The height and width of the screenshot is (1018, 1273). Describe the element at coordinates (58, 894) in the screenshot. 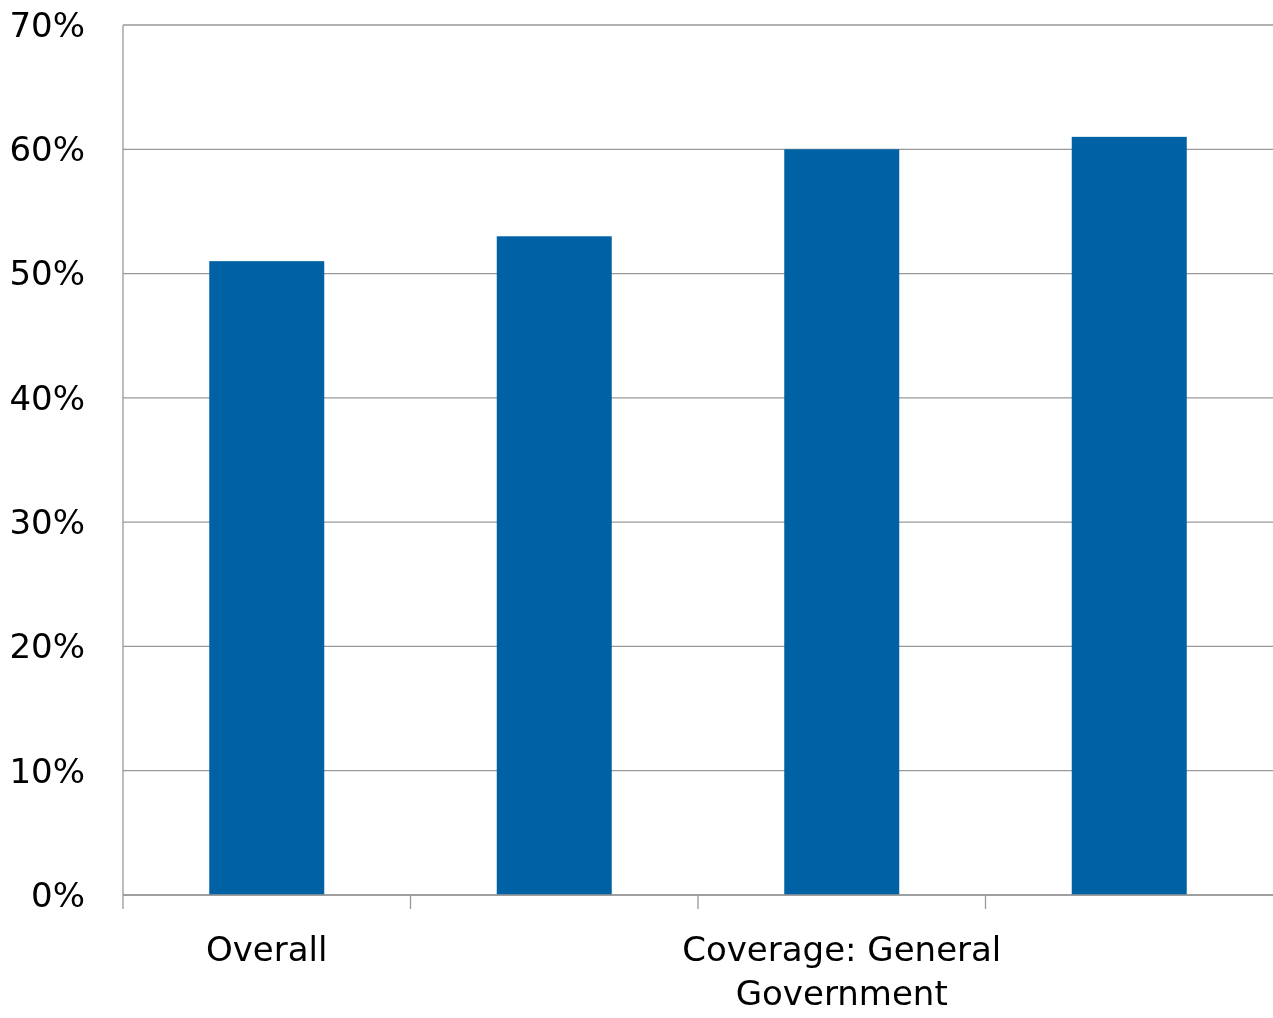

I see `y-tick-label: 0%` at that location.